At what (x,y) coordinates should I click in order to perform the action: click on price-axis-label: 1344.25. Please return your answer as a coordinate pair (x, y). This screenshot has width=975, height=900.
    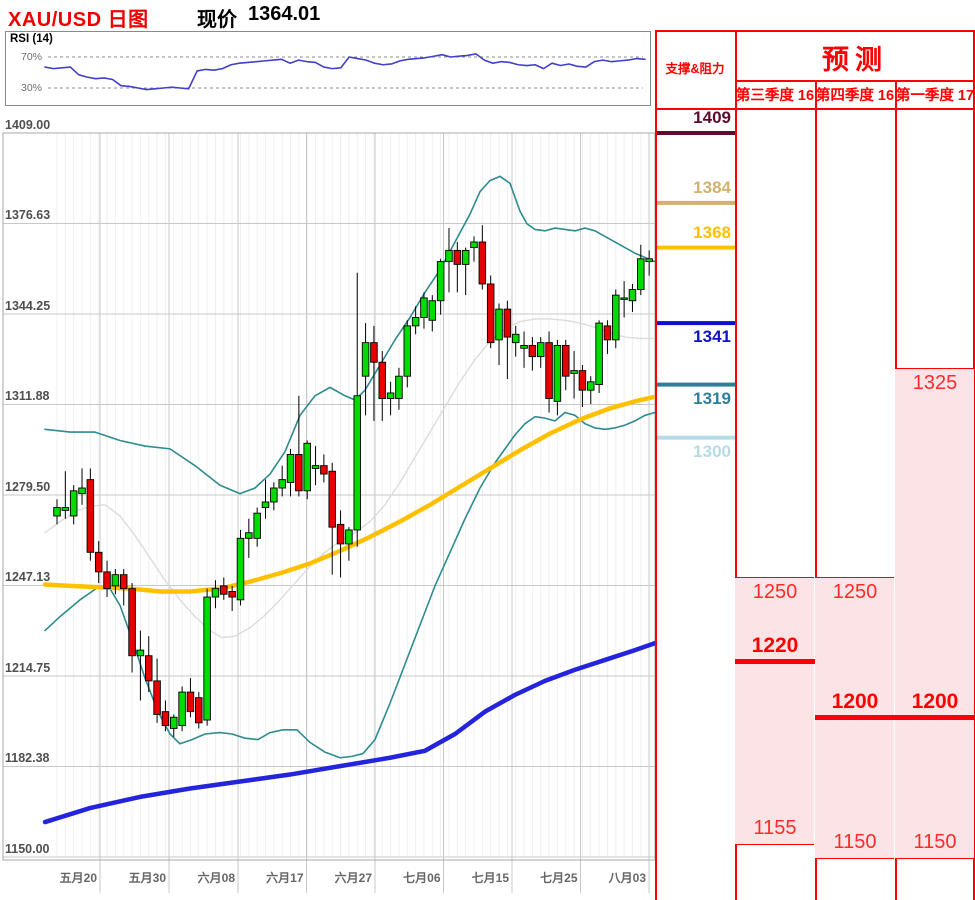
    Looking at the image, I should click on (28, 306).